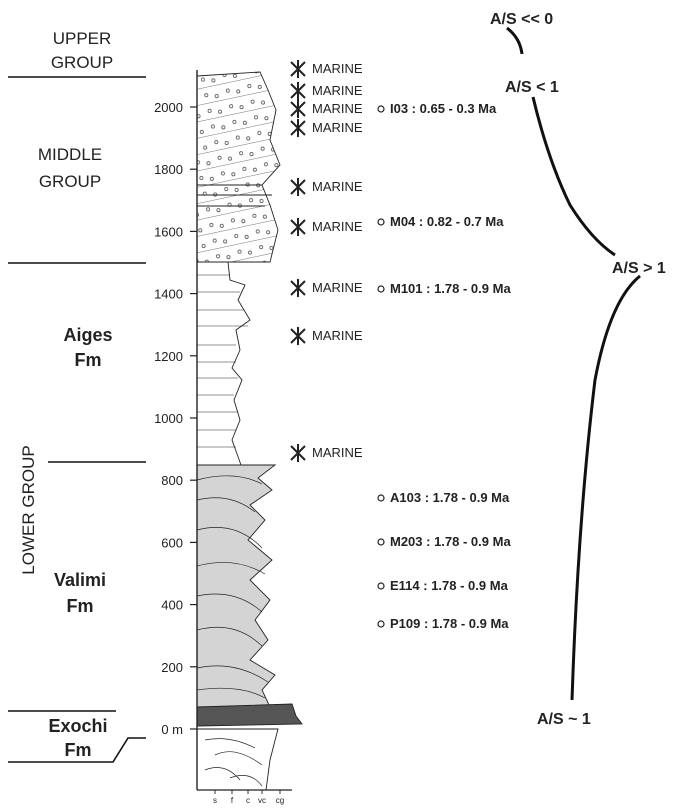 The image size is (682, 810). Describe the element at coordinates (262, 800) in the screenshot. I see `grain-size-label: vc` at that location.